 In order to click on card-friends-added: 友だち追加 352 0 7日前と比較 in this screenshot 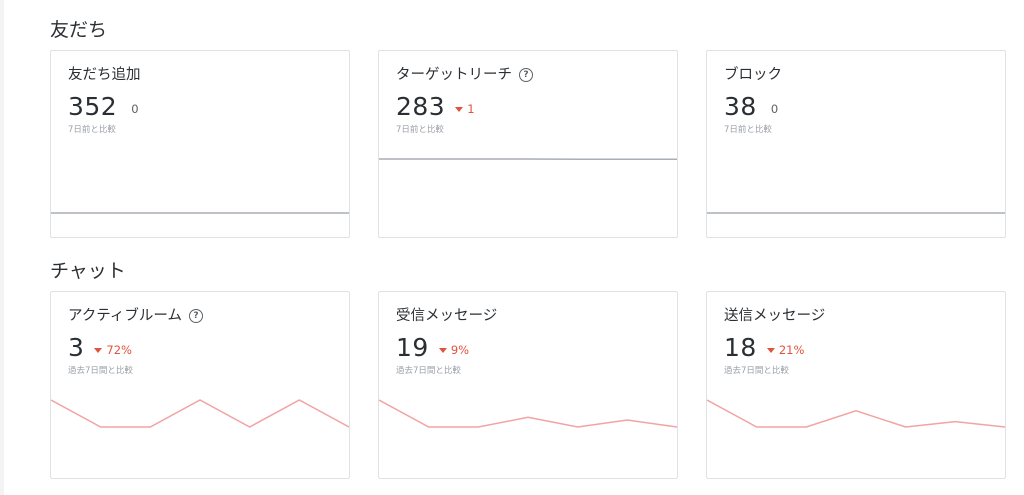, I will do `click(200, 144)`.